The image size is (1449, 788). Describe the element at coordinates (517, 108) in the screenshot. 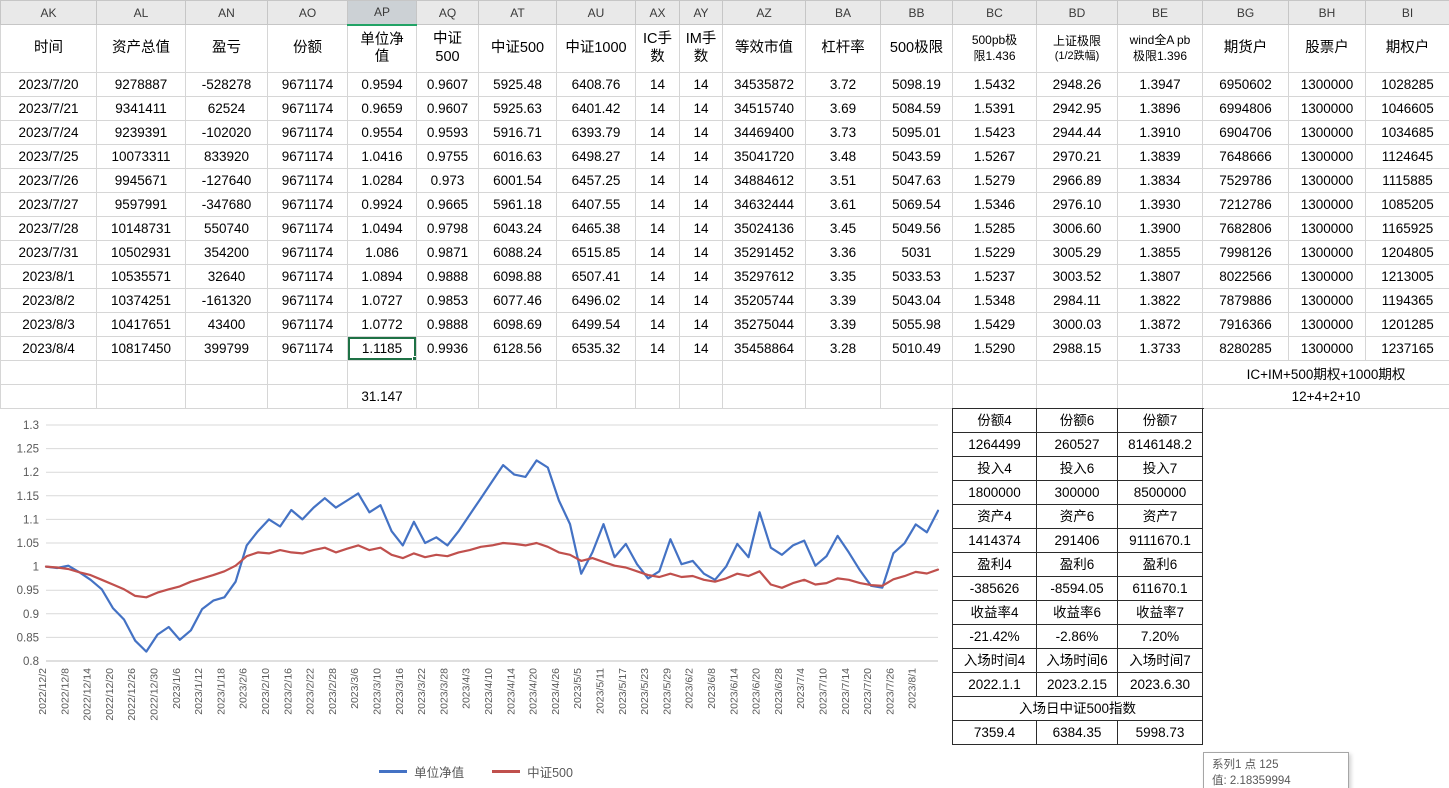

I see `cell-AT-r1: 5925.63` at that location.